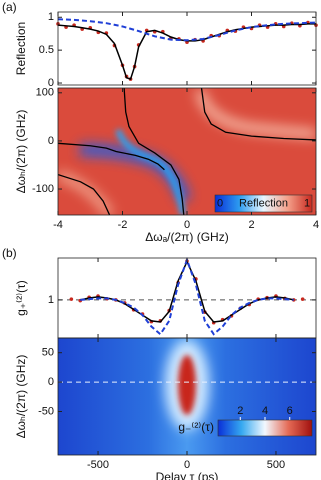  What do you see at coordinates (21, 298) in the screenshot?
I see `y-axis-label: g₊⁽²⁾(τ)` at bounding box center [21, 298].